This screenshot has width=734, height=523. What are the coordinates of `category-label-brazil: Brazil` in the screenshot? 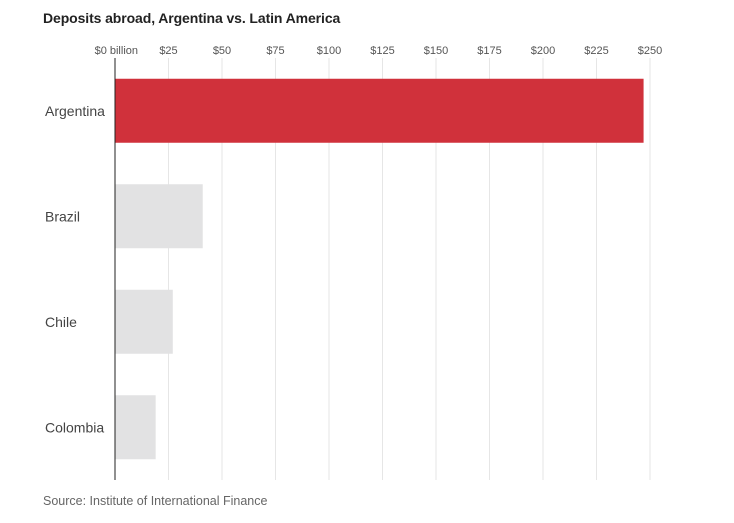 It's located at (62, 216).